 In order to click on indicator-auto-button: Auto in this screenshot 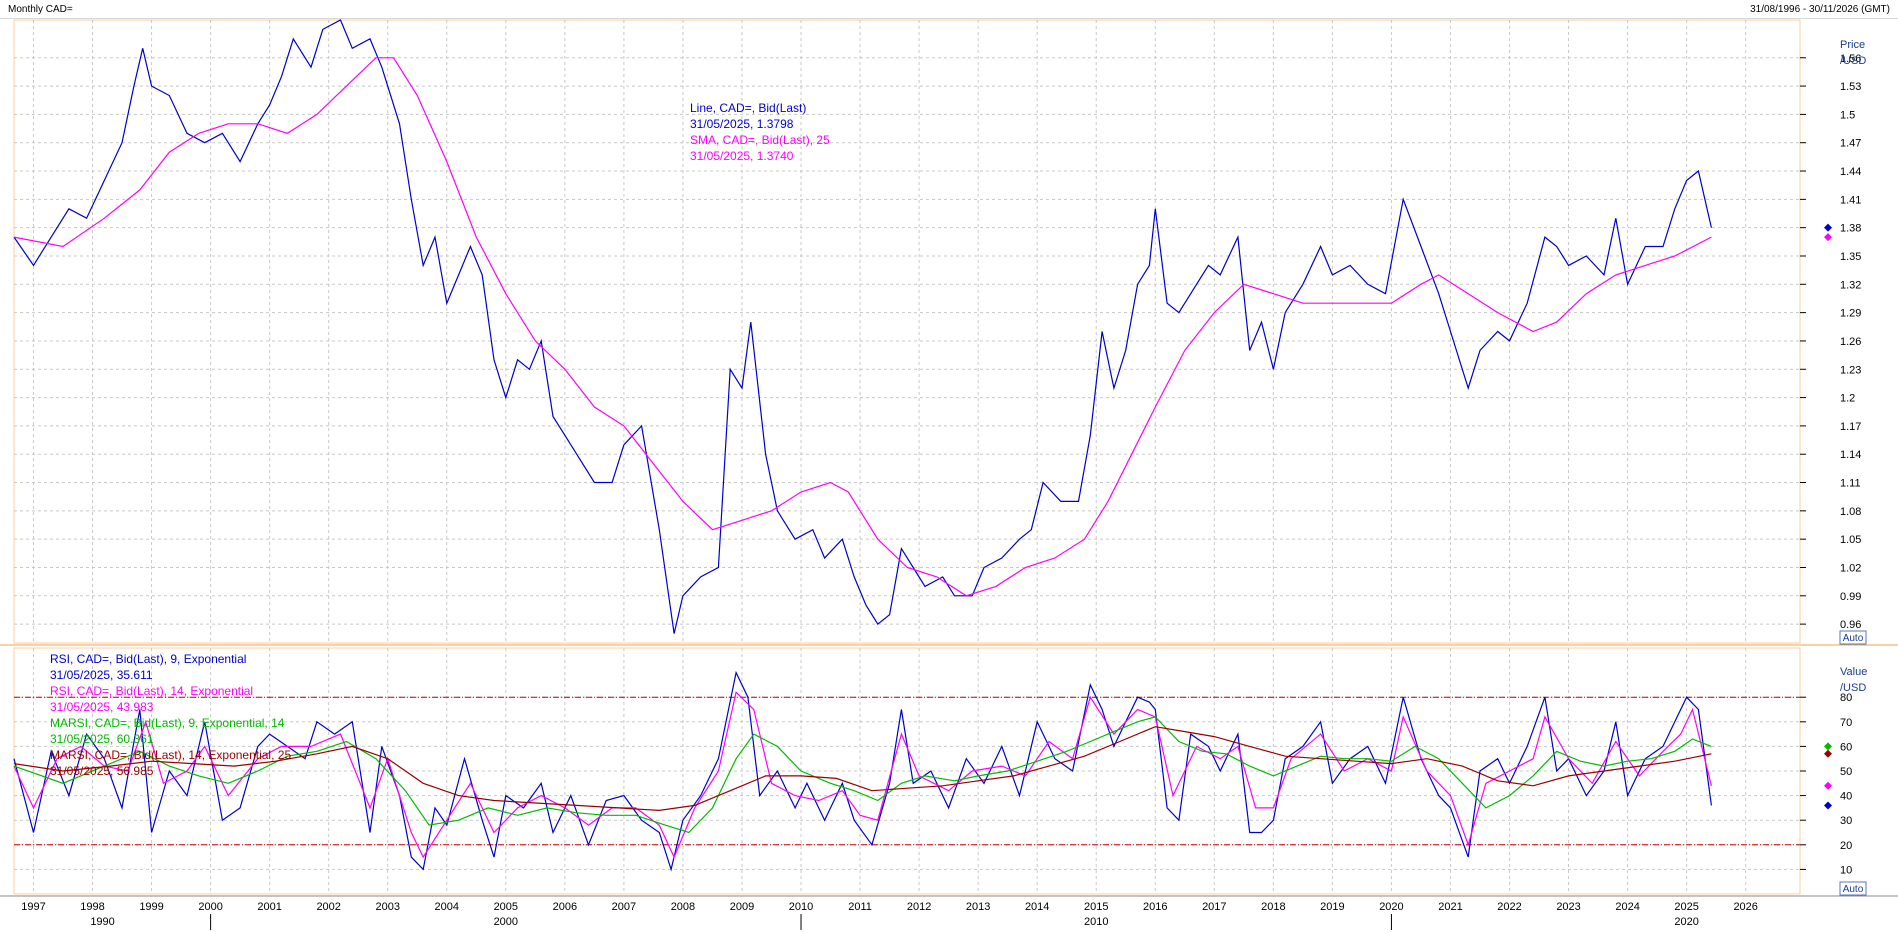, I will do `click(1853, 888)`.